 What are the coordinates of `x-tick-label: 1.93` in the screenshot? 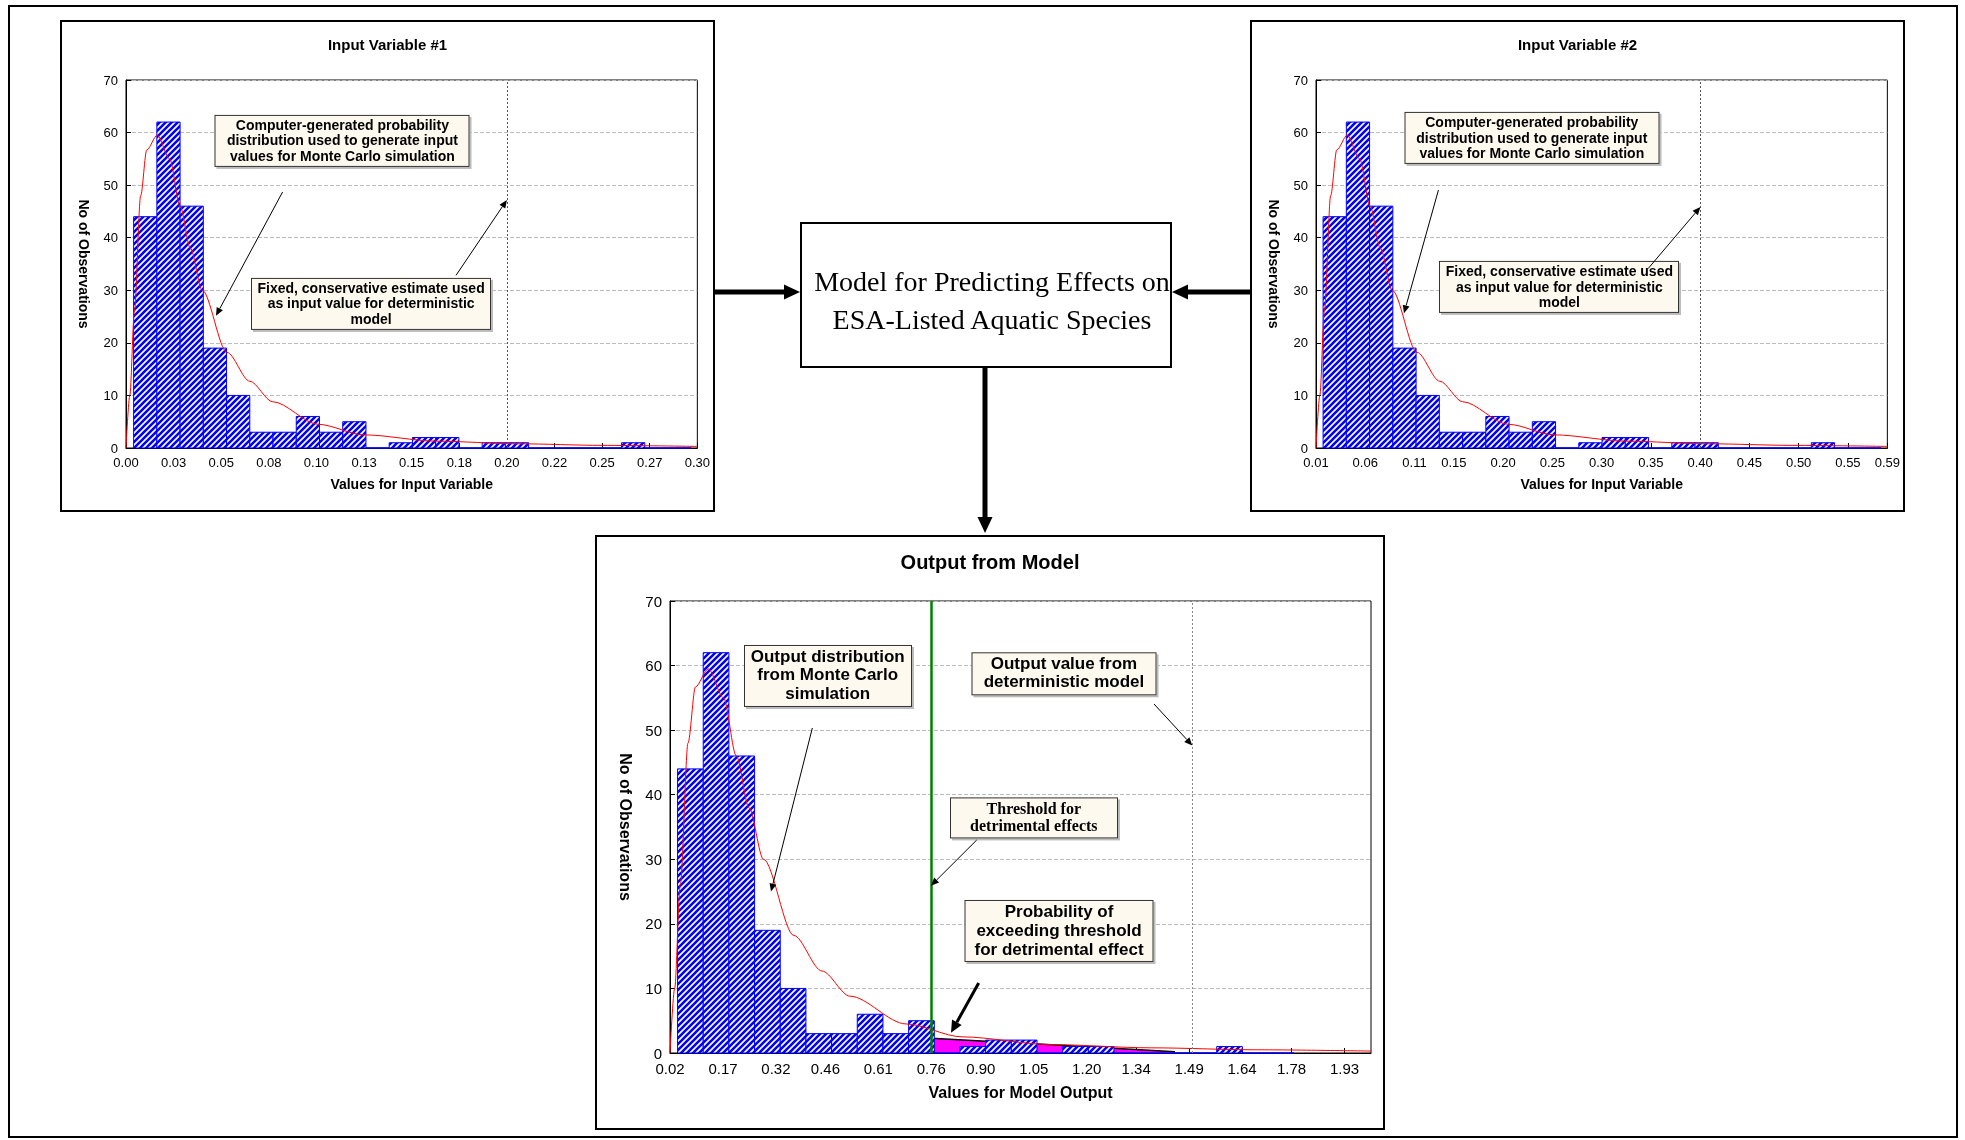 It's located at (1344, 1068).